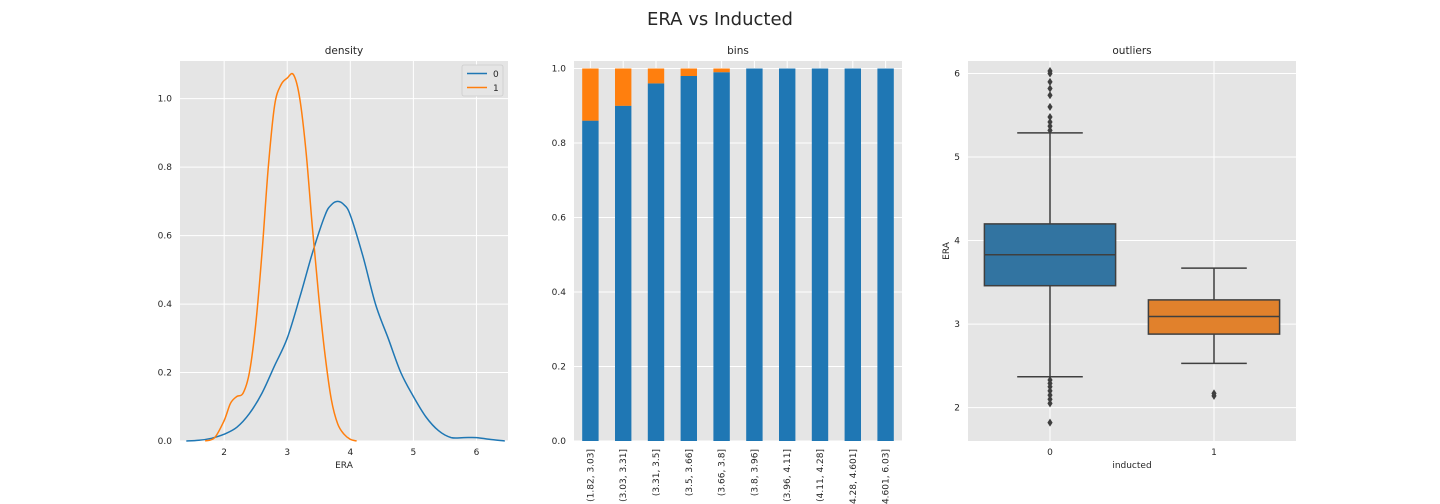 This screenshot has width=1440, height=504. Describe the element at coordinates (496, 89) in the screenshot. I see `legend-label-1: 1` at that location.